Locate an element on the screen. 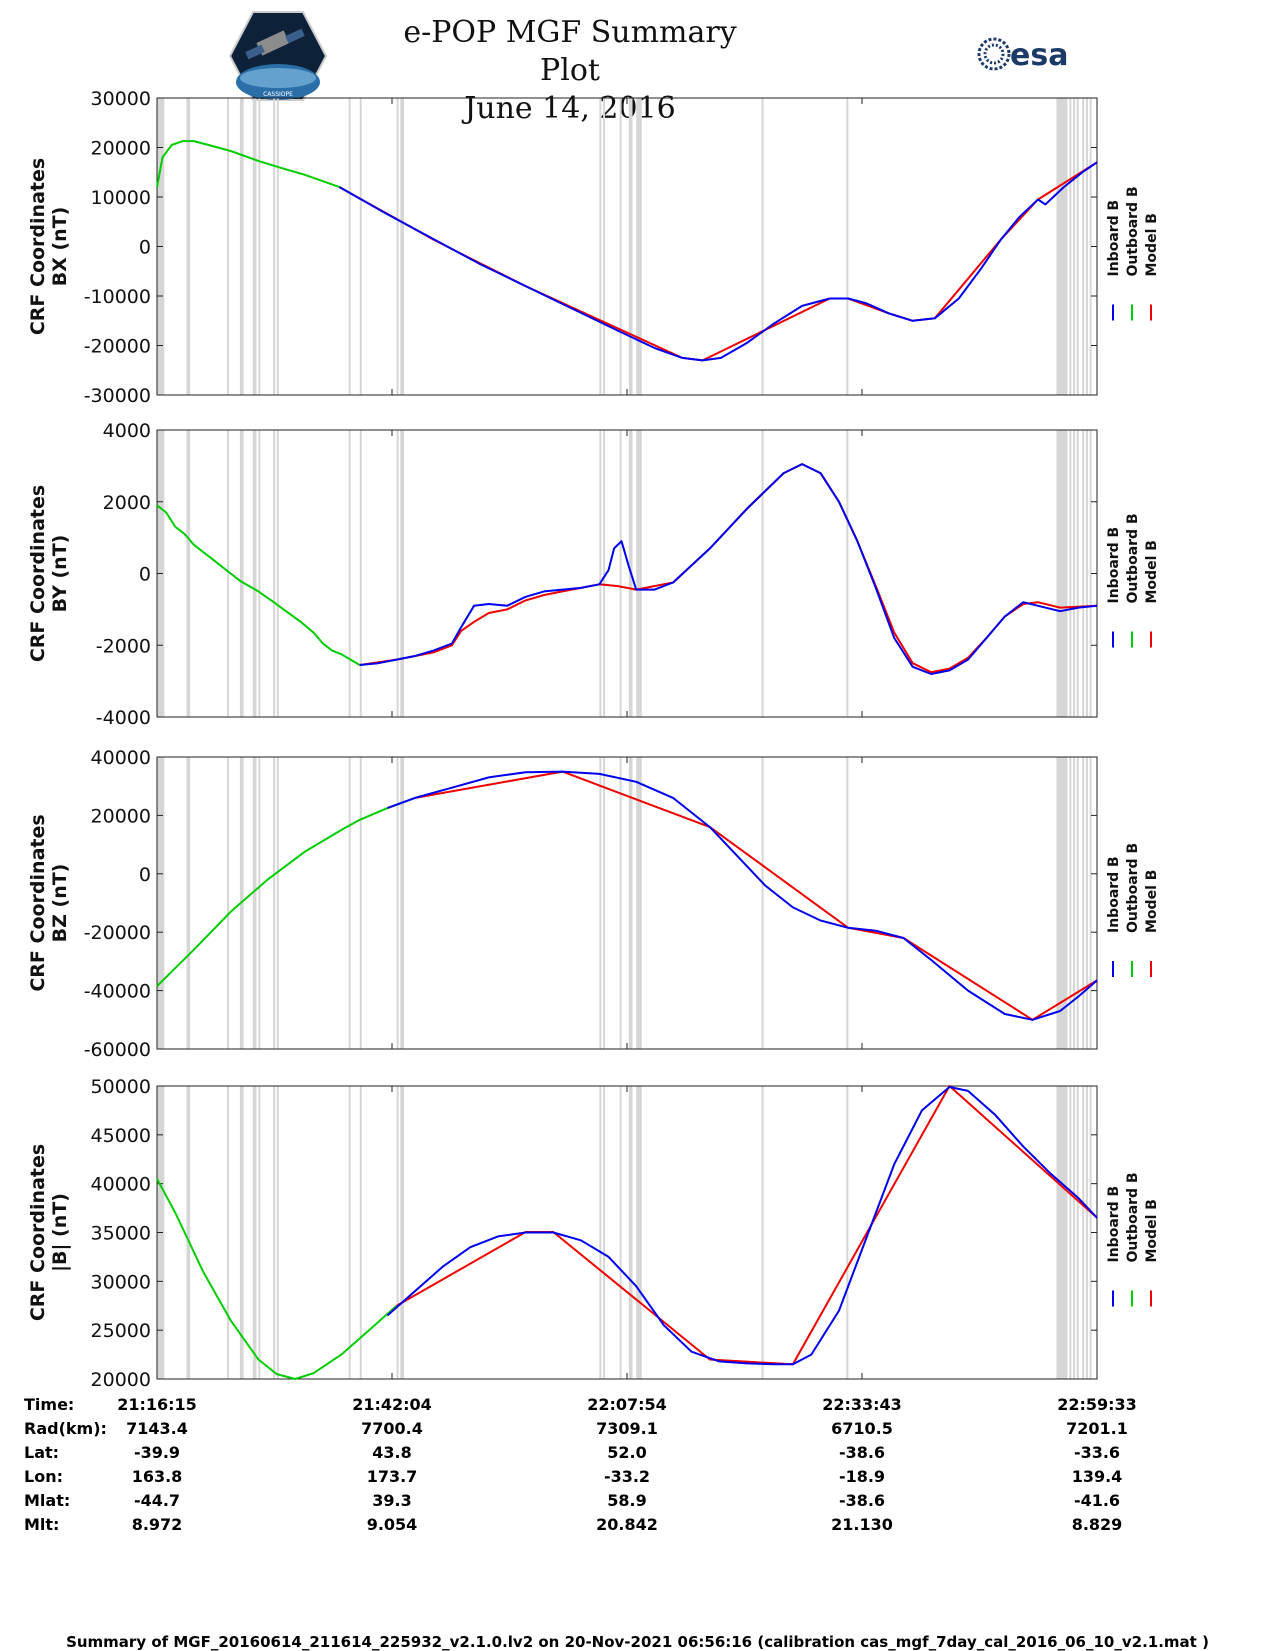  y-tick-label: 25000 is located at coordinates (121, 1331).